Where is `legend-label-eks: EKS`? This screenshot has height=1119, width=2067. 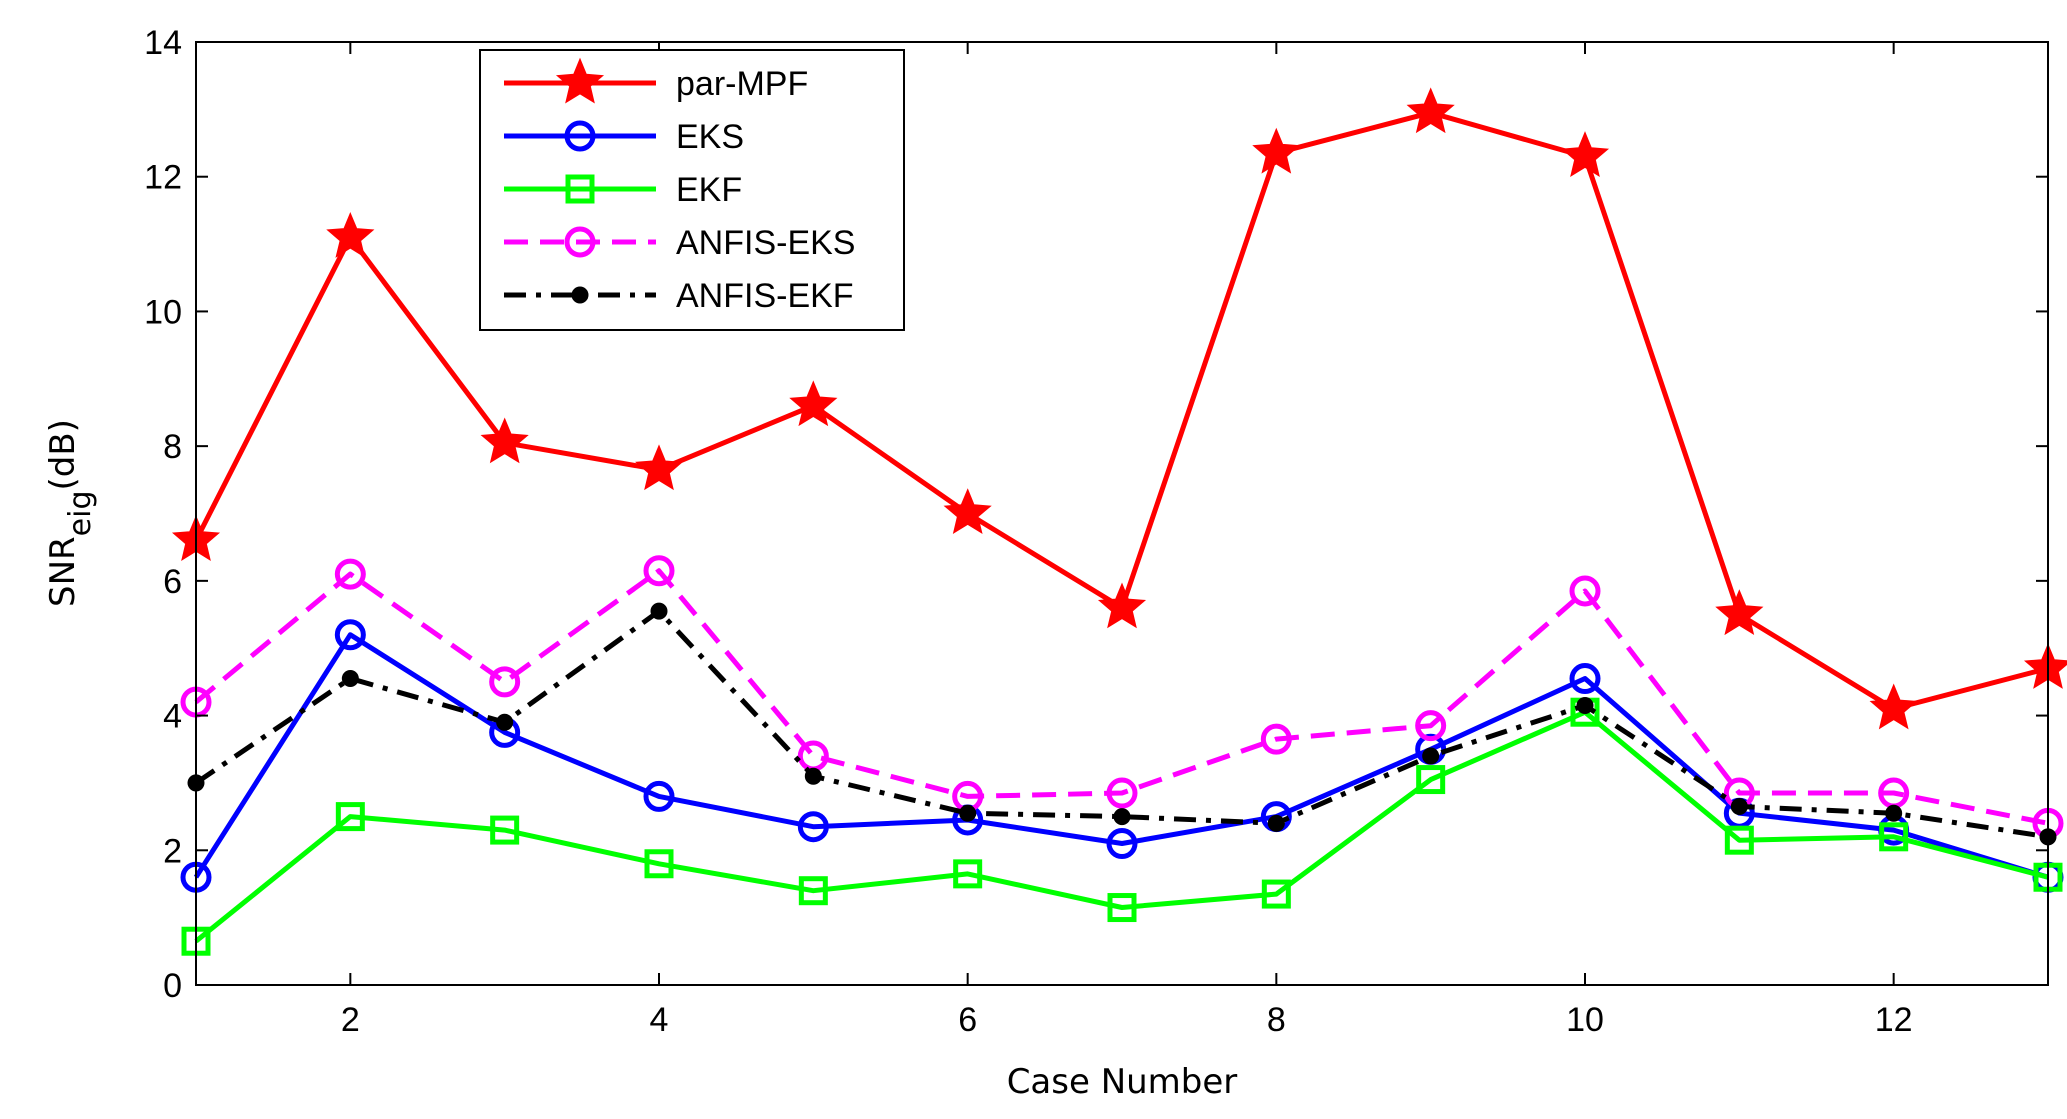
legend-label-eks: EKS is located at coordinates (710, 137).